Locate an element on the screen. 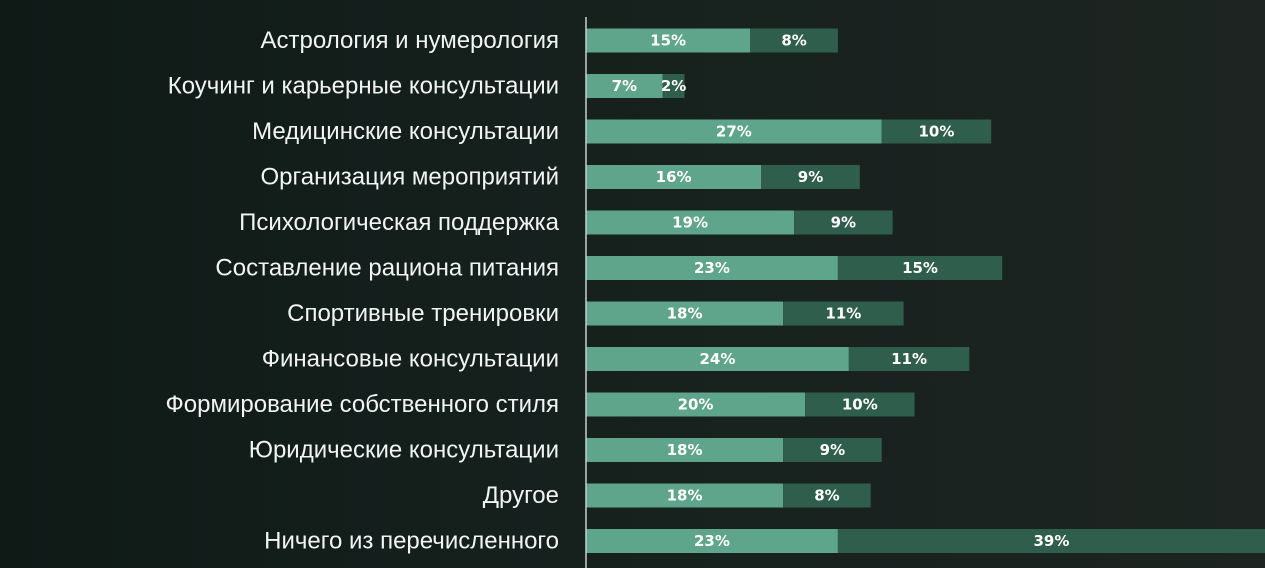 The width and height of the screenshot is (1265, 568). value-label: 16% is located at coordinates (674, 177).